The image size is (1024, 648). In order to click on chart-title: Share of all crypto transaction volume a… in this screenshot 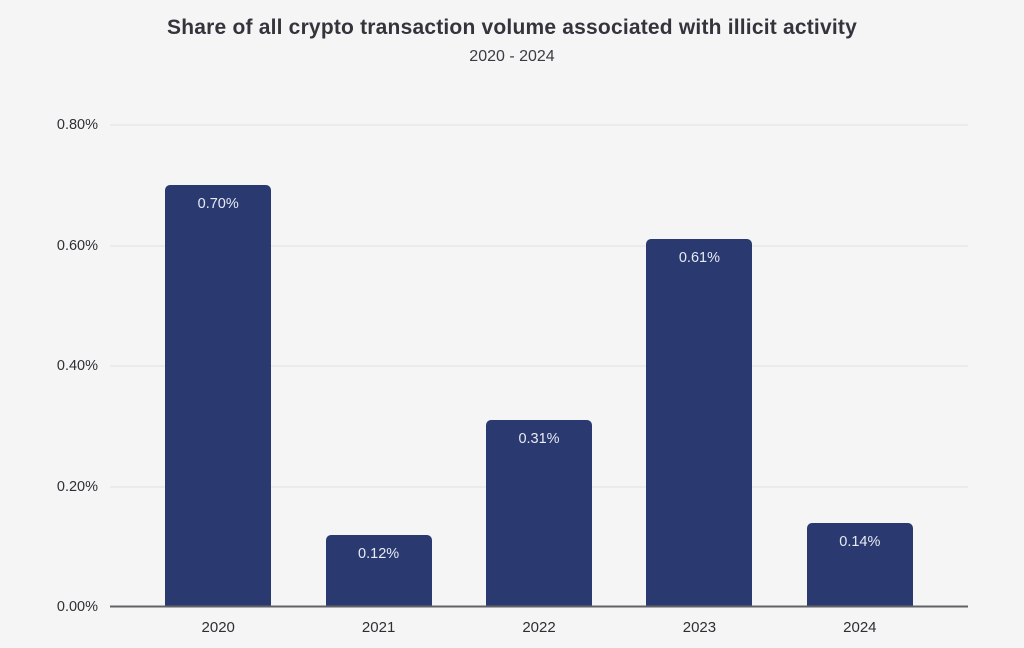, I will do `click(512, 27)`.